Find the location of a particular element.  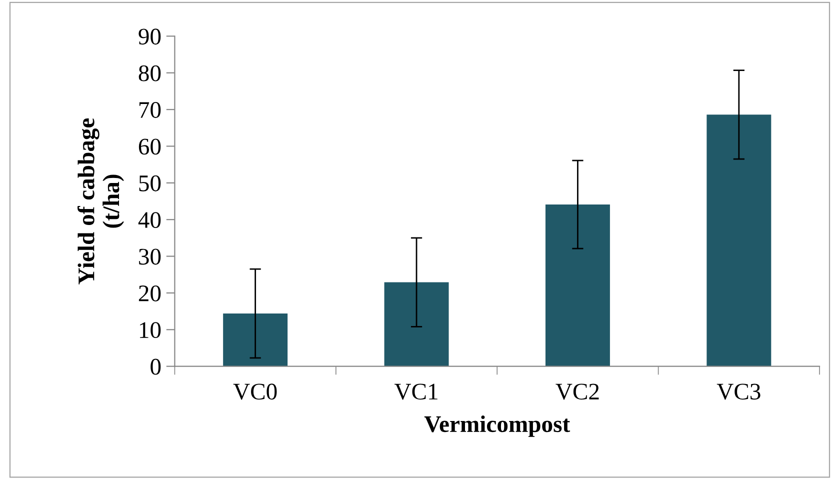

y-tick-label: 10 is located at coordinates (150, 330).